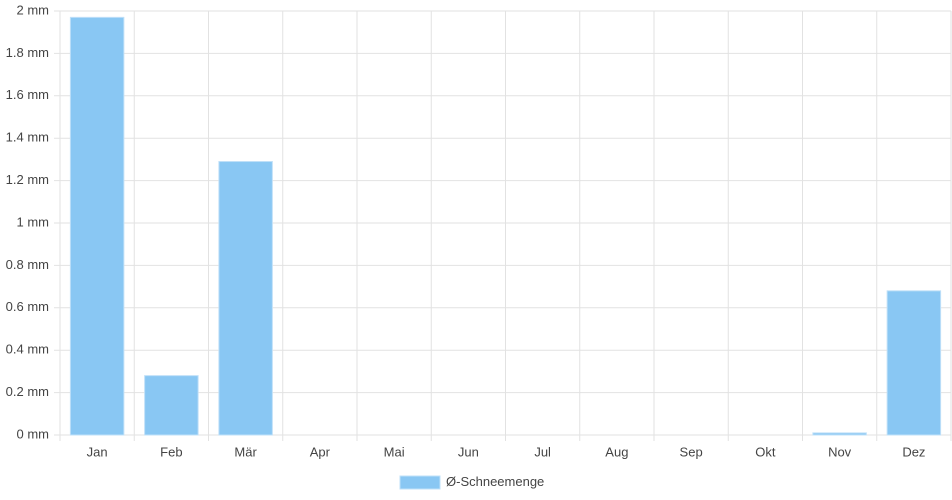 The width and height of the screenshot is (952, 500). Describe the element at coordinates (394, 451) in the screenshot. I see `x-tick-label: Mai` at that location.